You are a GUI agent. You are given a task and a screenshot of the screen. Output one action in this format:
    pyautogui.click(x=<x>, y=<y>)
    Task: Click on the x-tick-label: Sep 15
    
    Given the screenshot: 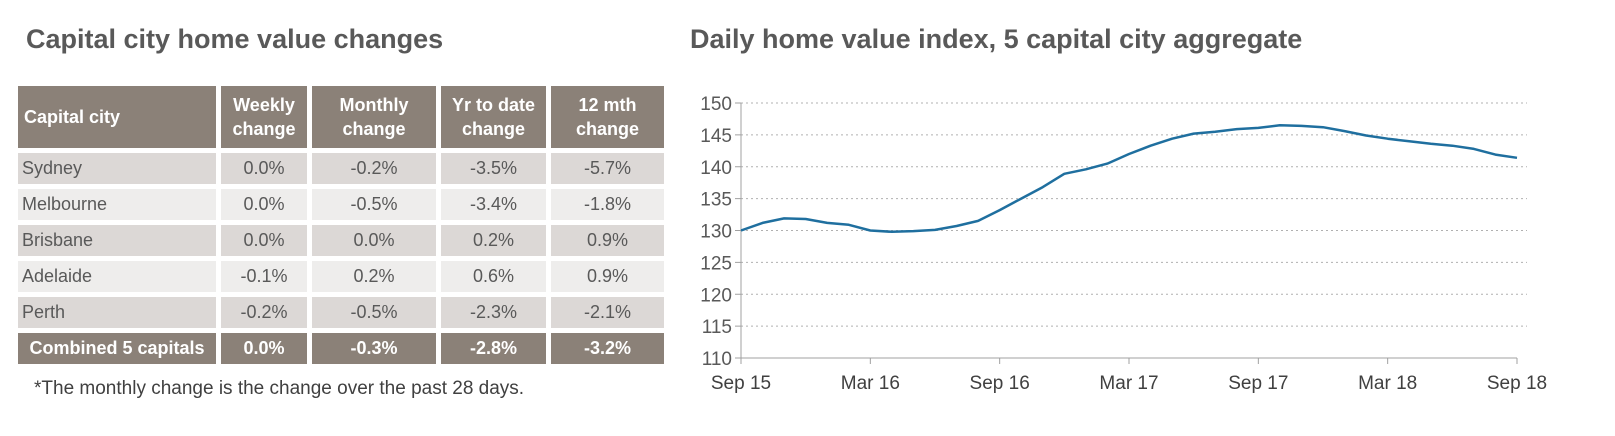 What is the action you would take?
    pyautogui.click(x=741, y=383)
    